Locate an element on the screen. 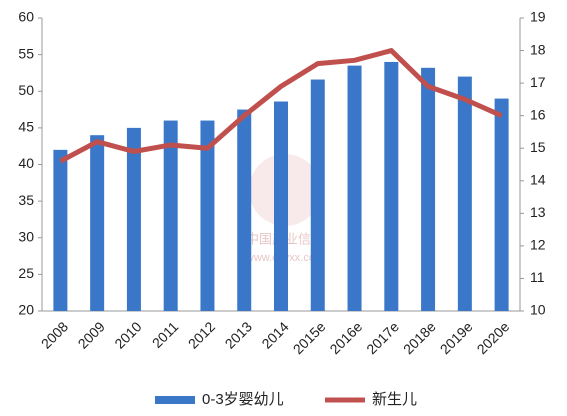 The width and height of the screenshot is (567, 416). y2-tick-label: 11 is located at coordinates (537, 277).